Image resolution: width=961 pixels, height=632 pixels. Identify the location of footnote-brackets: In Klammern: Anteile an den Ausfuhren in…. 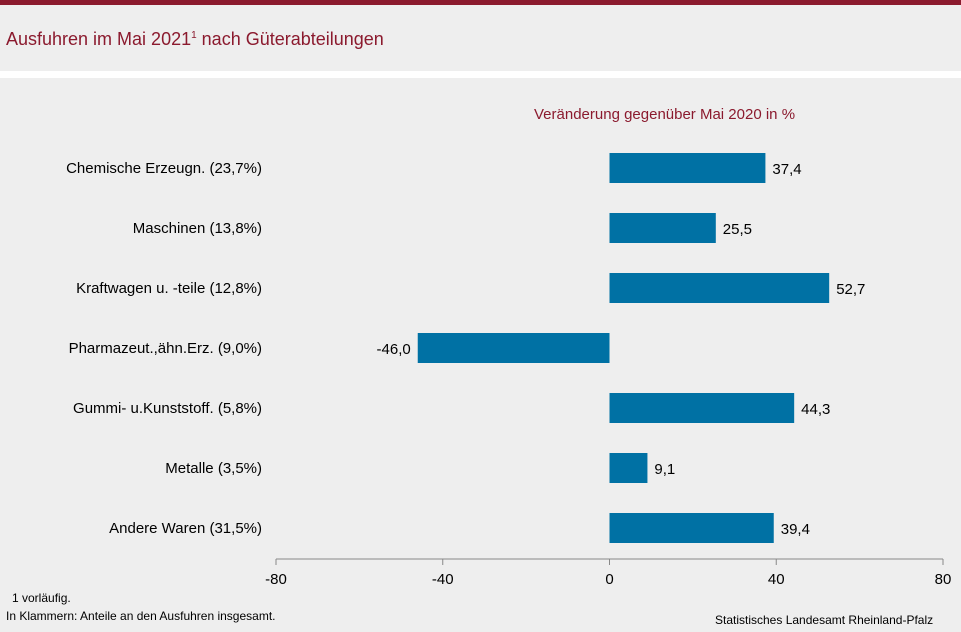
(141, 616).